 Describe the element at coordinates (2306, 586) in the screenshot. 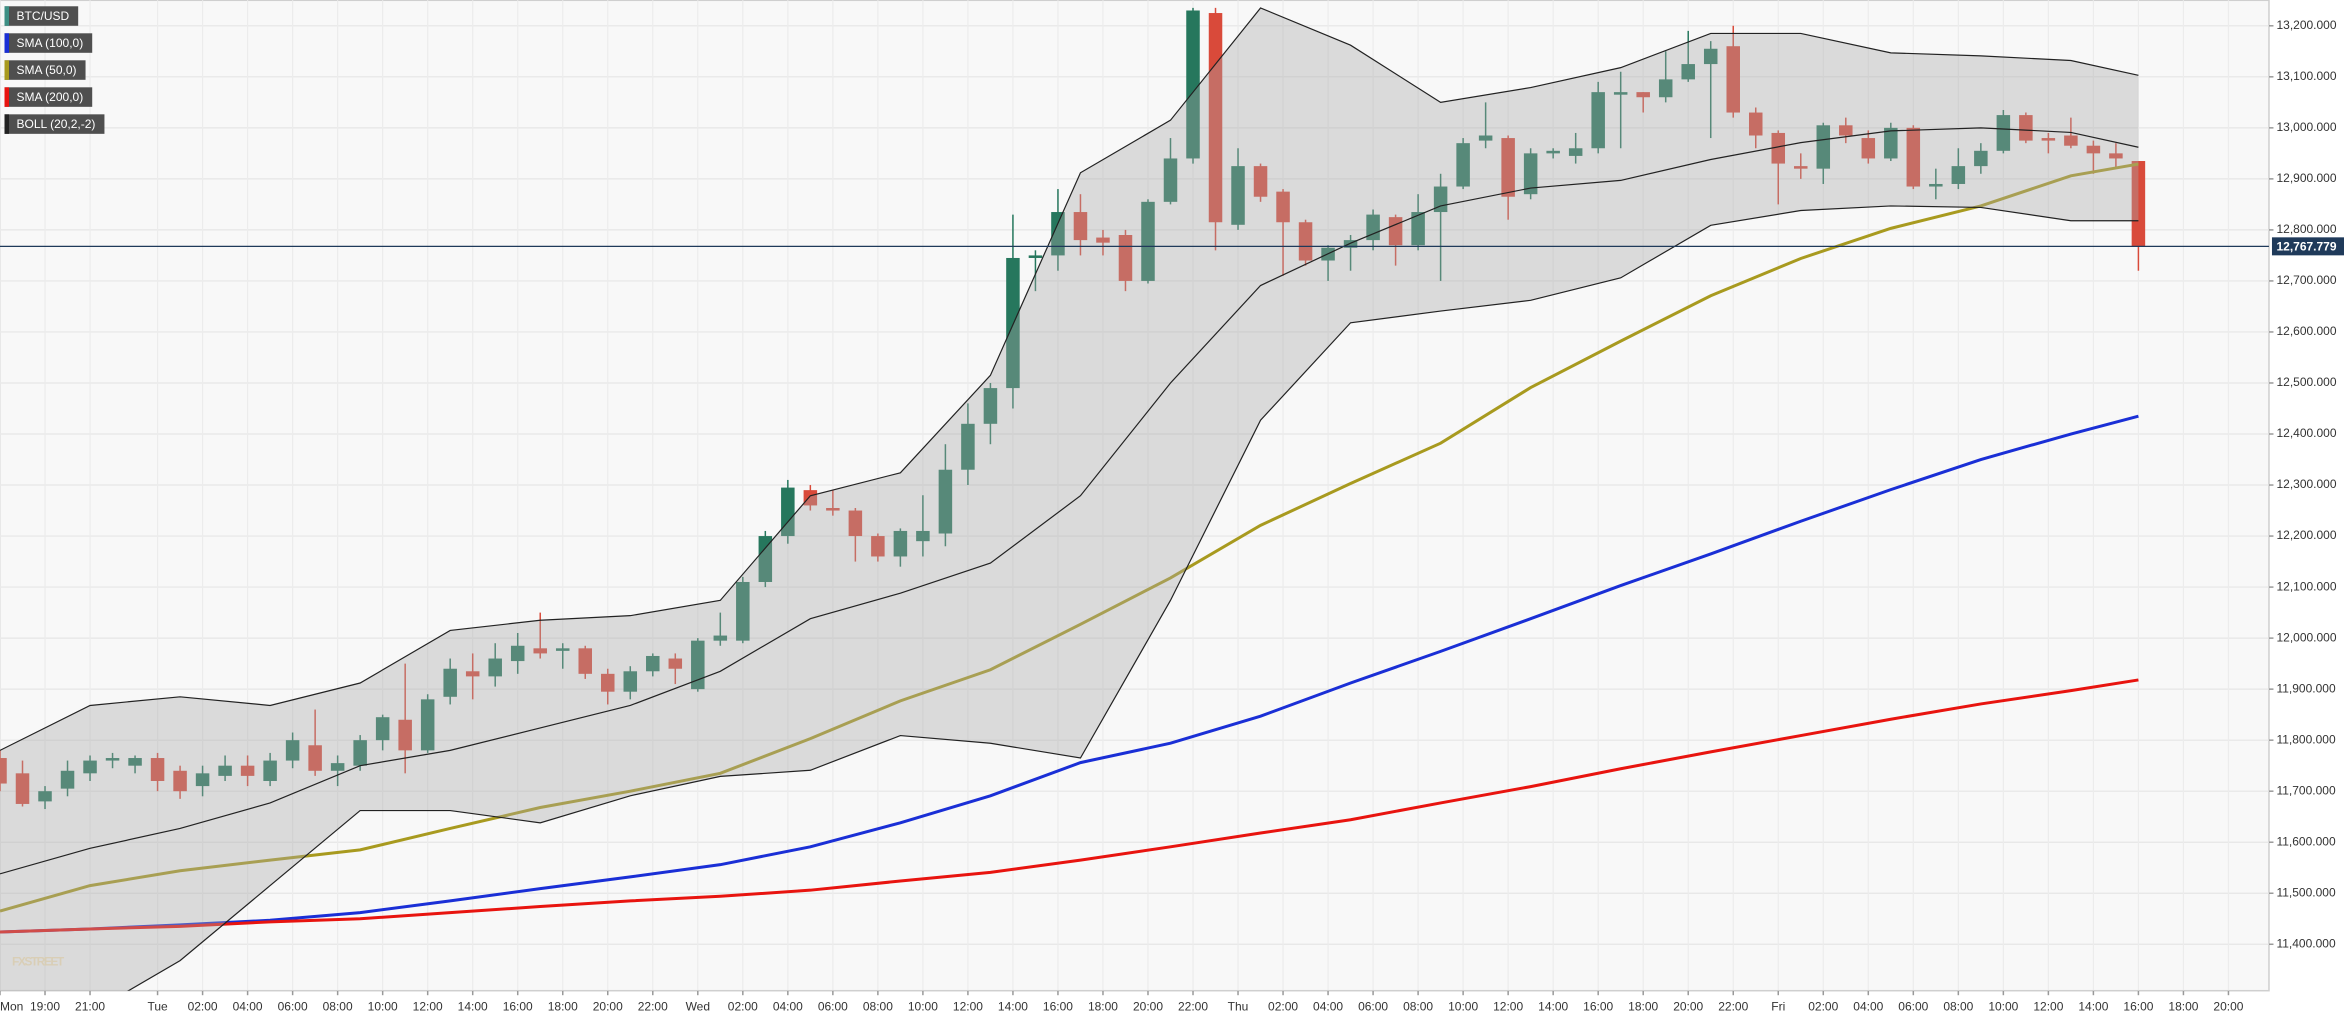

I see `y-tick-label: 12,100.000` at that location.